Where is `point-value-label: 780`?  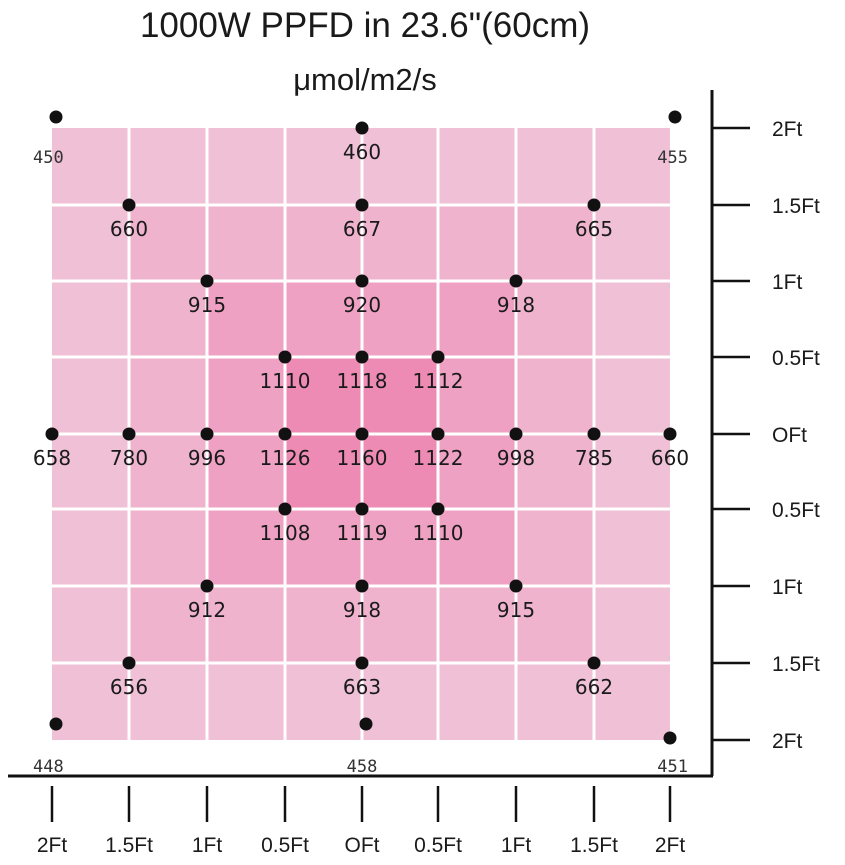
point-value-label: 780 is located at coordinates (129, 458).